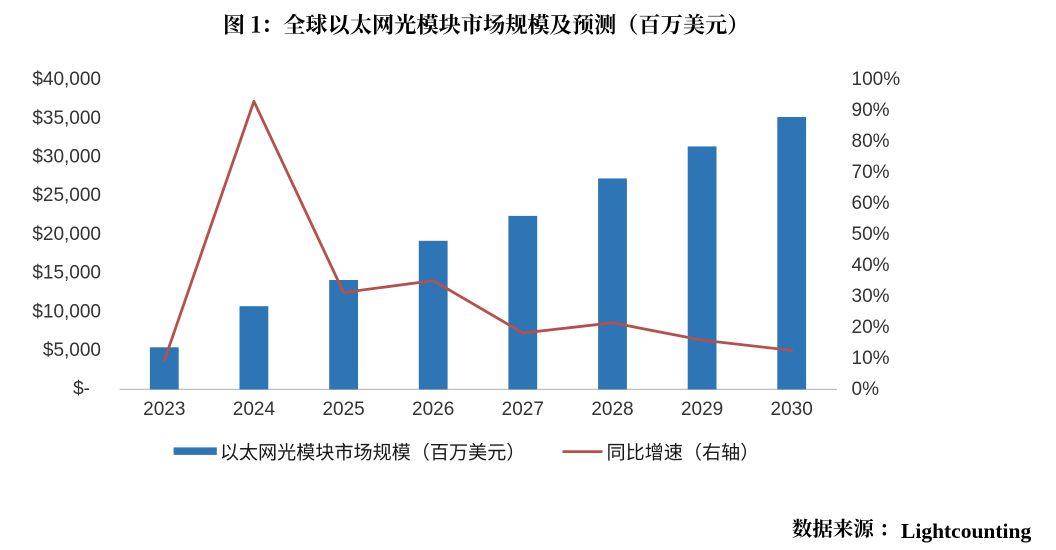  Describe the element at coordinates (66, 157) in the screenshot. I see `svg-text: $30,000` at that location.